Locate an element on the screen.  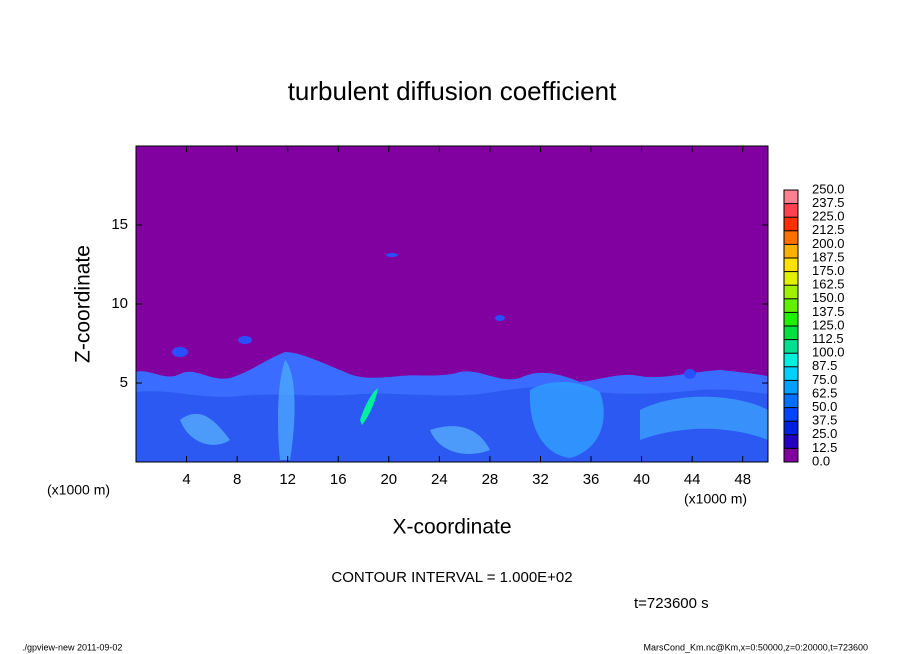
x-tick-label: 20 is located at coordinates (388, 479).